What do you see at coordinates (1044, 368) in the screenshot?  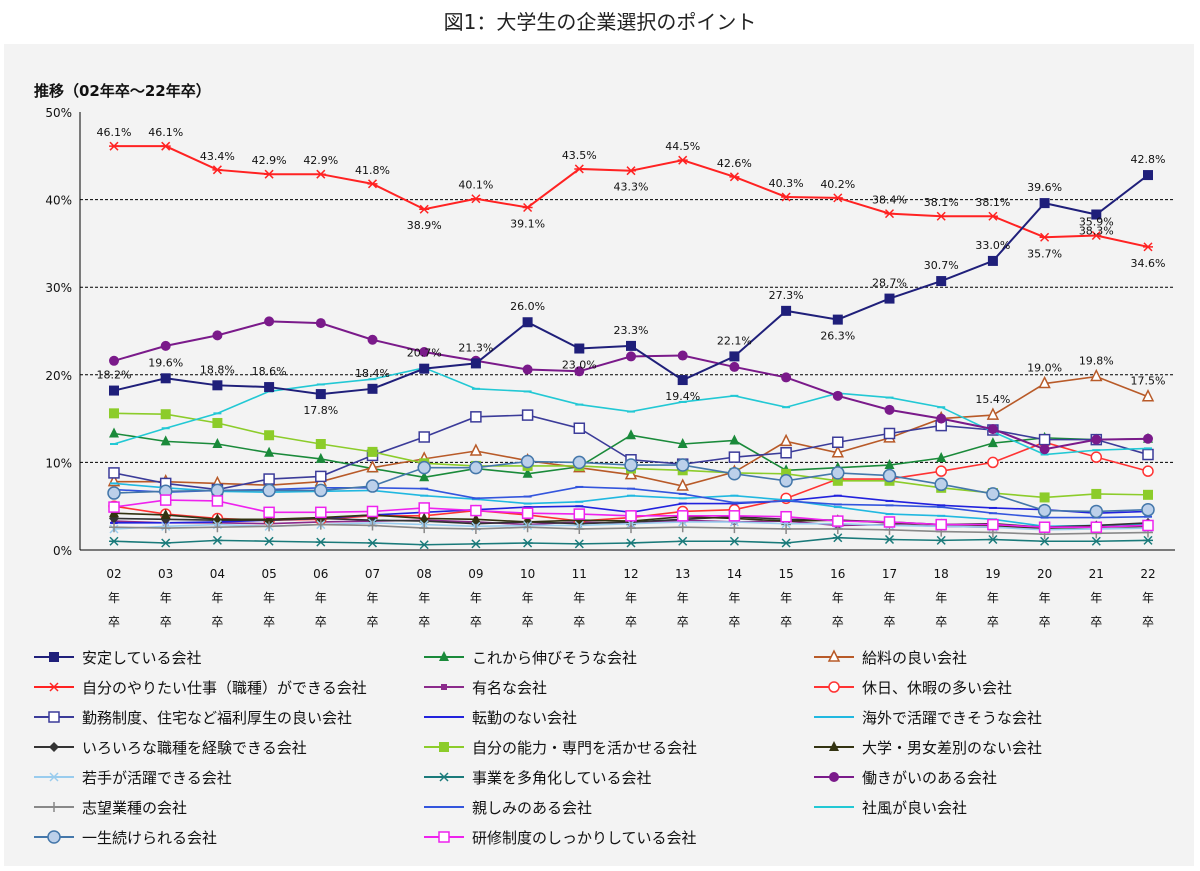 I see `data-label: 19.0%` at bounding box center [1044, 368].